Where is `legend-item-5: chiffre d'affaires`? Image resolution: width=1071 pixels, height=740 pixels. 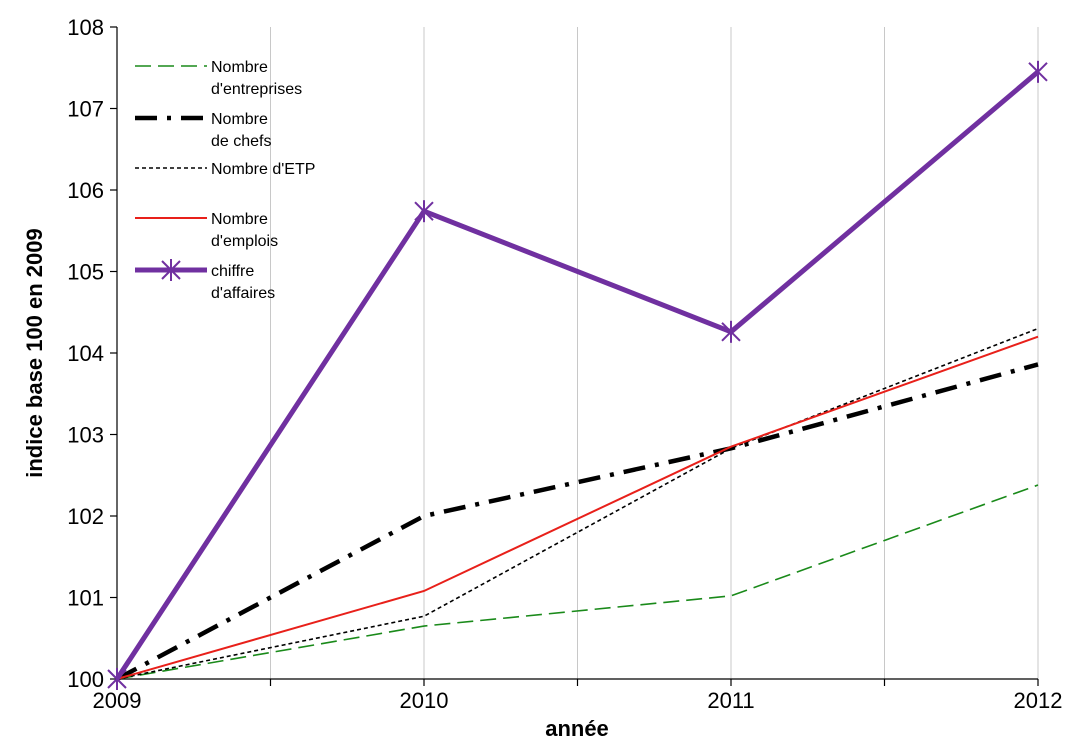 legend-item-5: chiffre d'affaires is located at coordinates (205, 280).